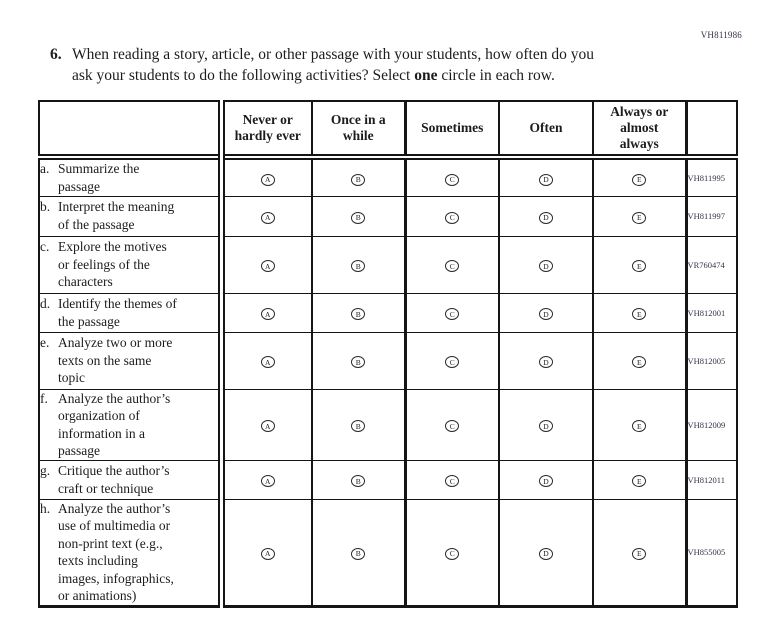 The width and height of the screenshot is (763, 626). I want to click on answer-cell-c-d: D, so click(545, 264).